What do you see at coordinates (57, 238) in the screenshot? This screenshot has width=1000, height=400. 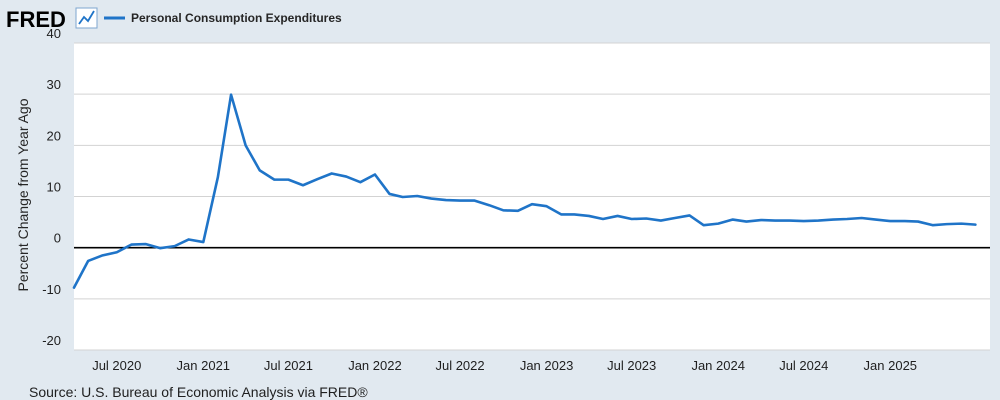 I see `y-tick-label: 0` at bounding box center [57, 238].